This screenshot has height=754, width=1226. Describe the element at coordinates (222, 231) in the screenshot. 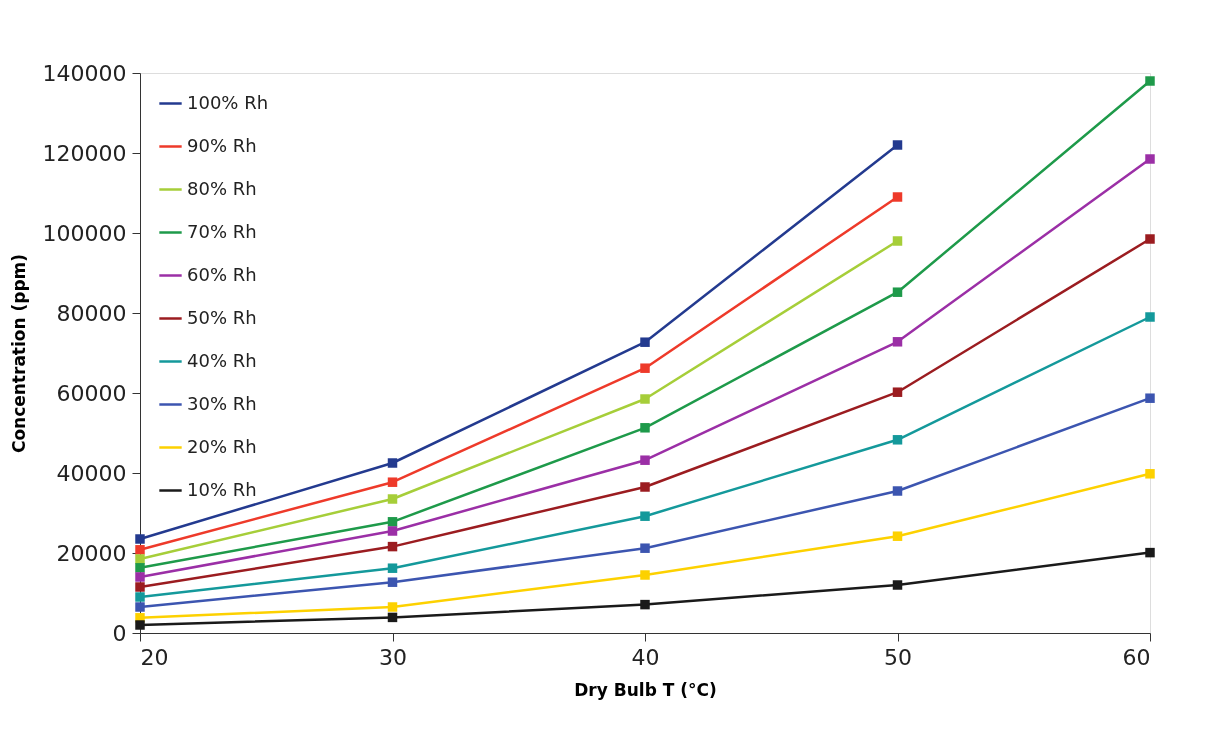

I see `legend-label: 70% Rh` at that location.